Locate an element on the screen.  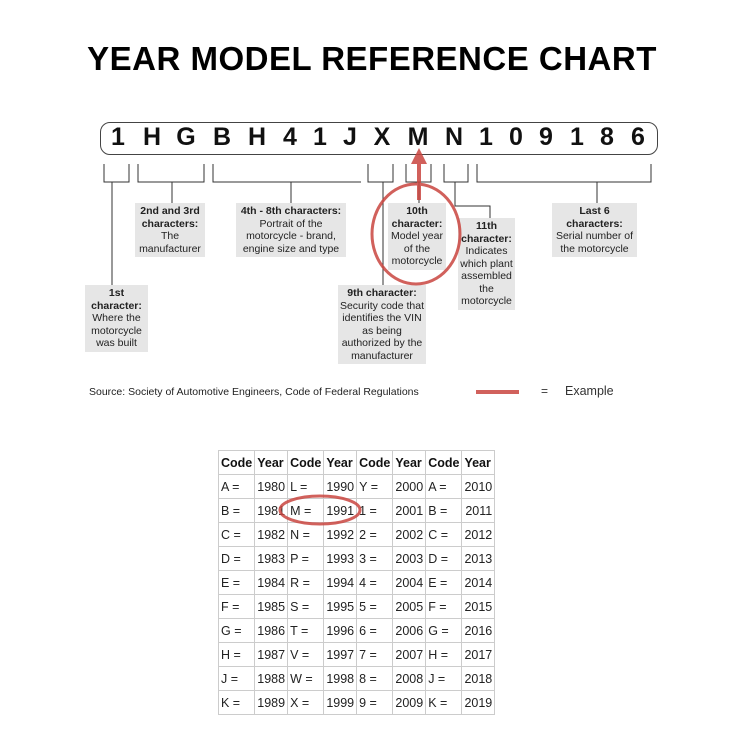
highlight-circle-10th is located at coordinates (416, 234).